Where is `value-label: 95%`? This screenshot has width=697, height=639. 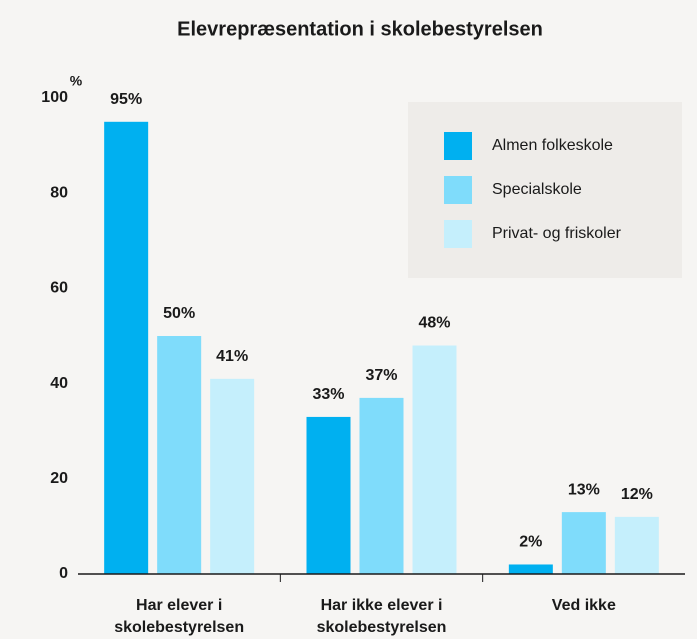 value-label: 95% is located at coordinates (126, 99).